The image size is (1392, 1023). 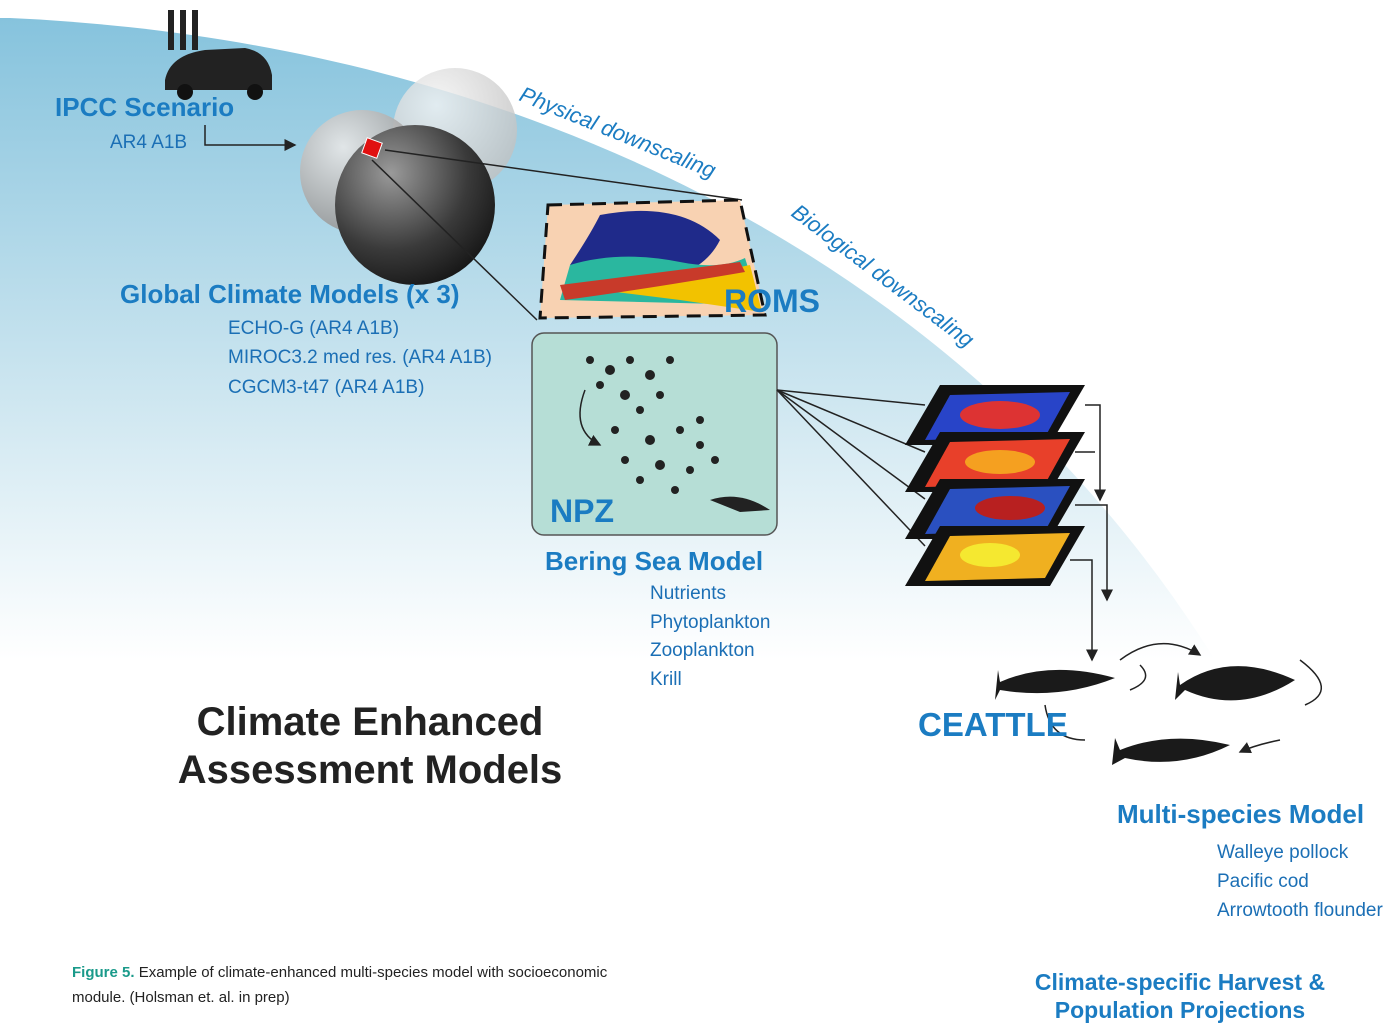 I want to click on plankton-icons, so click(x=678, y=434).